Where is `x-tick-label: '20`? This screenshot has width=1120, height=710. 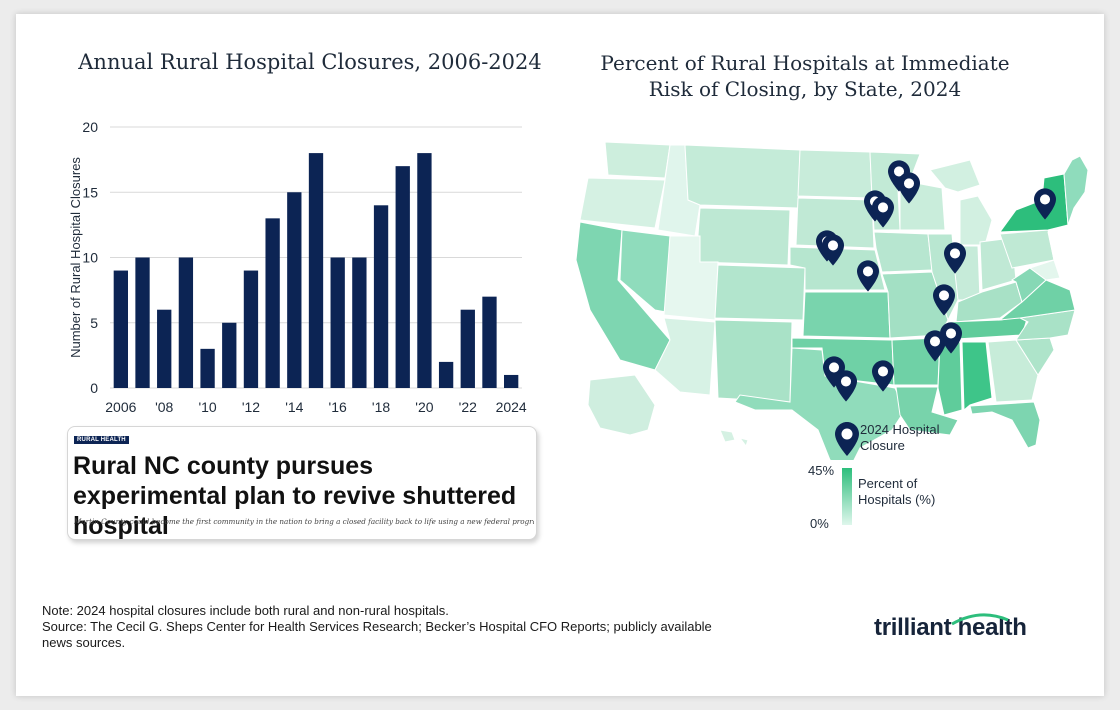
x-tick-label: '20 is located at coordinates (424, 407).